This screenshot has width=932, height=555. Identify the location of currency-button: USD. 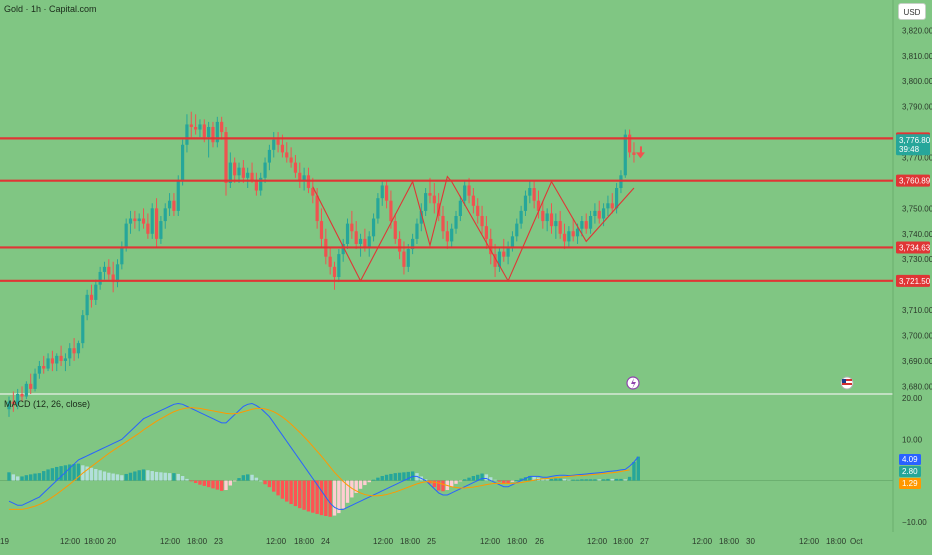
(912, 11).